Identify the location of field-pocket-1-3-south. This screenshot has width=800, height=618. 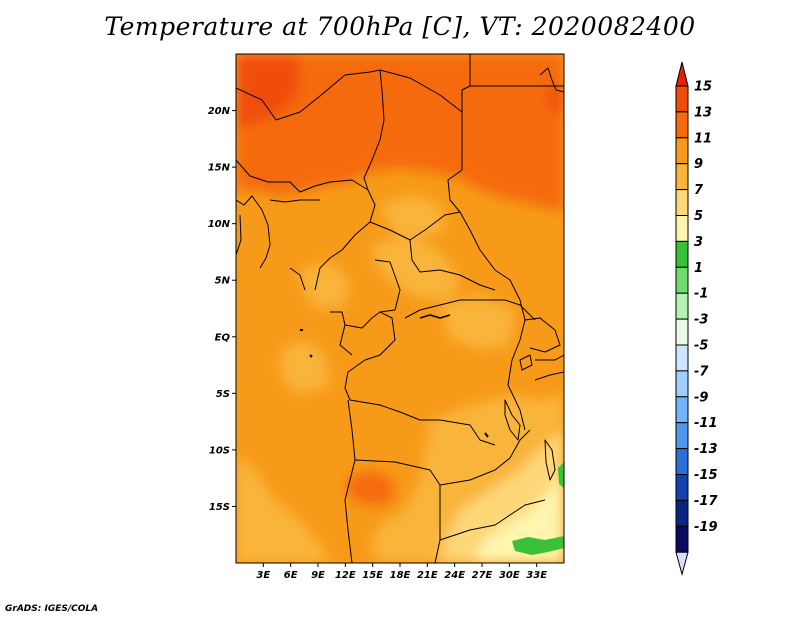
(538, 545).